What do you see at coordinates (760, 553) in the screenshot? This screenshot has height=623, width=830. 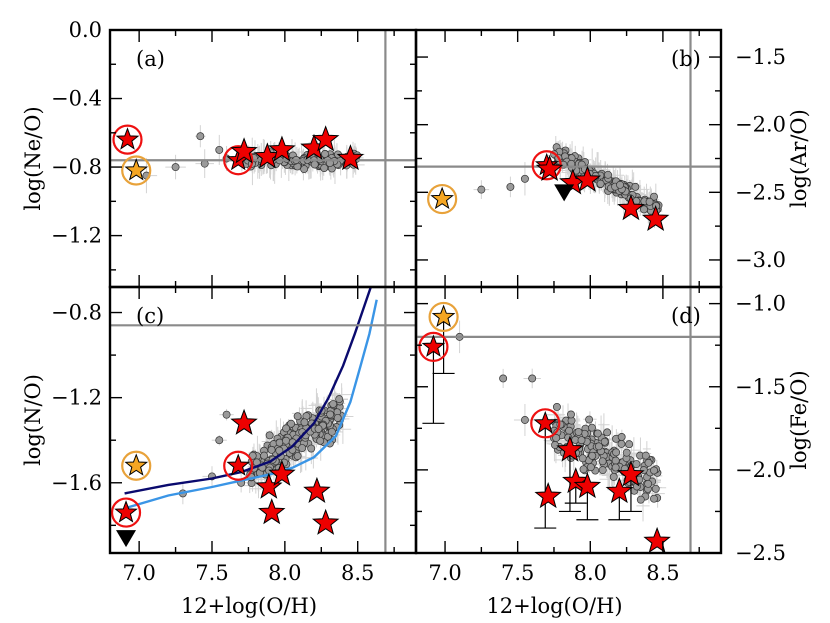 I see `y-tick-label: −2.5` at bounding box center [760, 553].